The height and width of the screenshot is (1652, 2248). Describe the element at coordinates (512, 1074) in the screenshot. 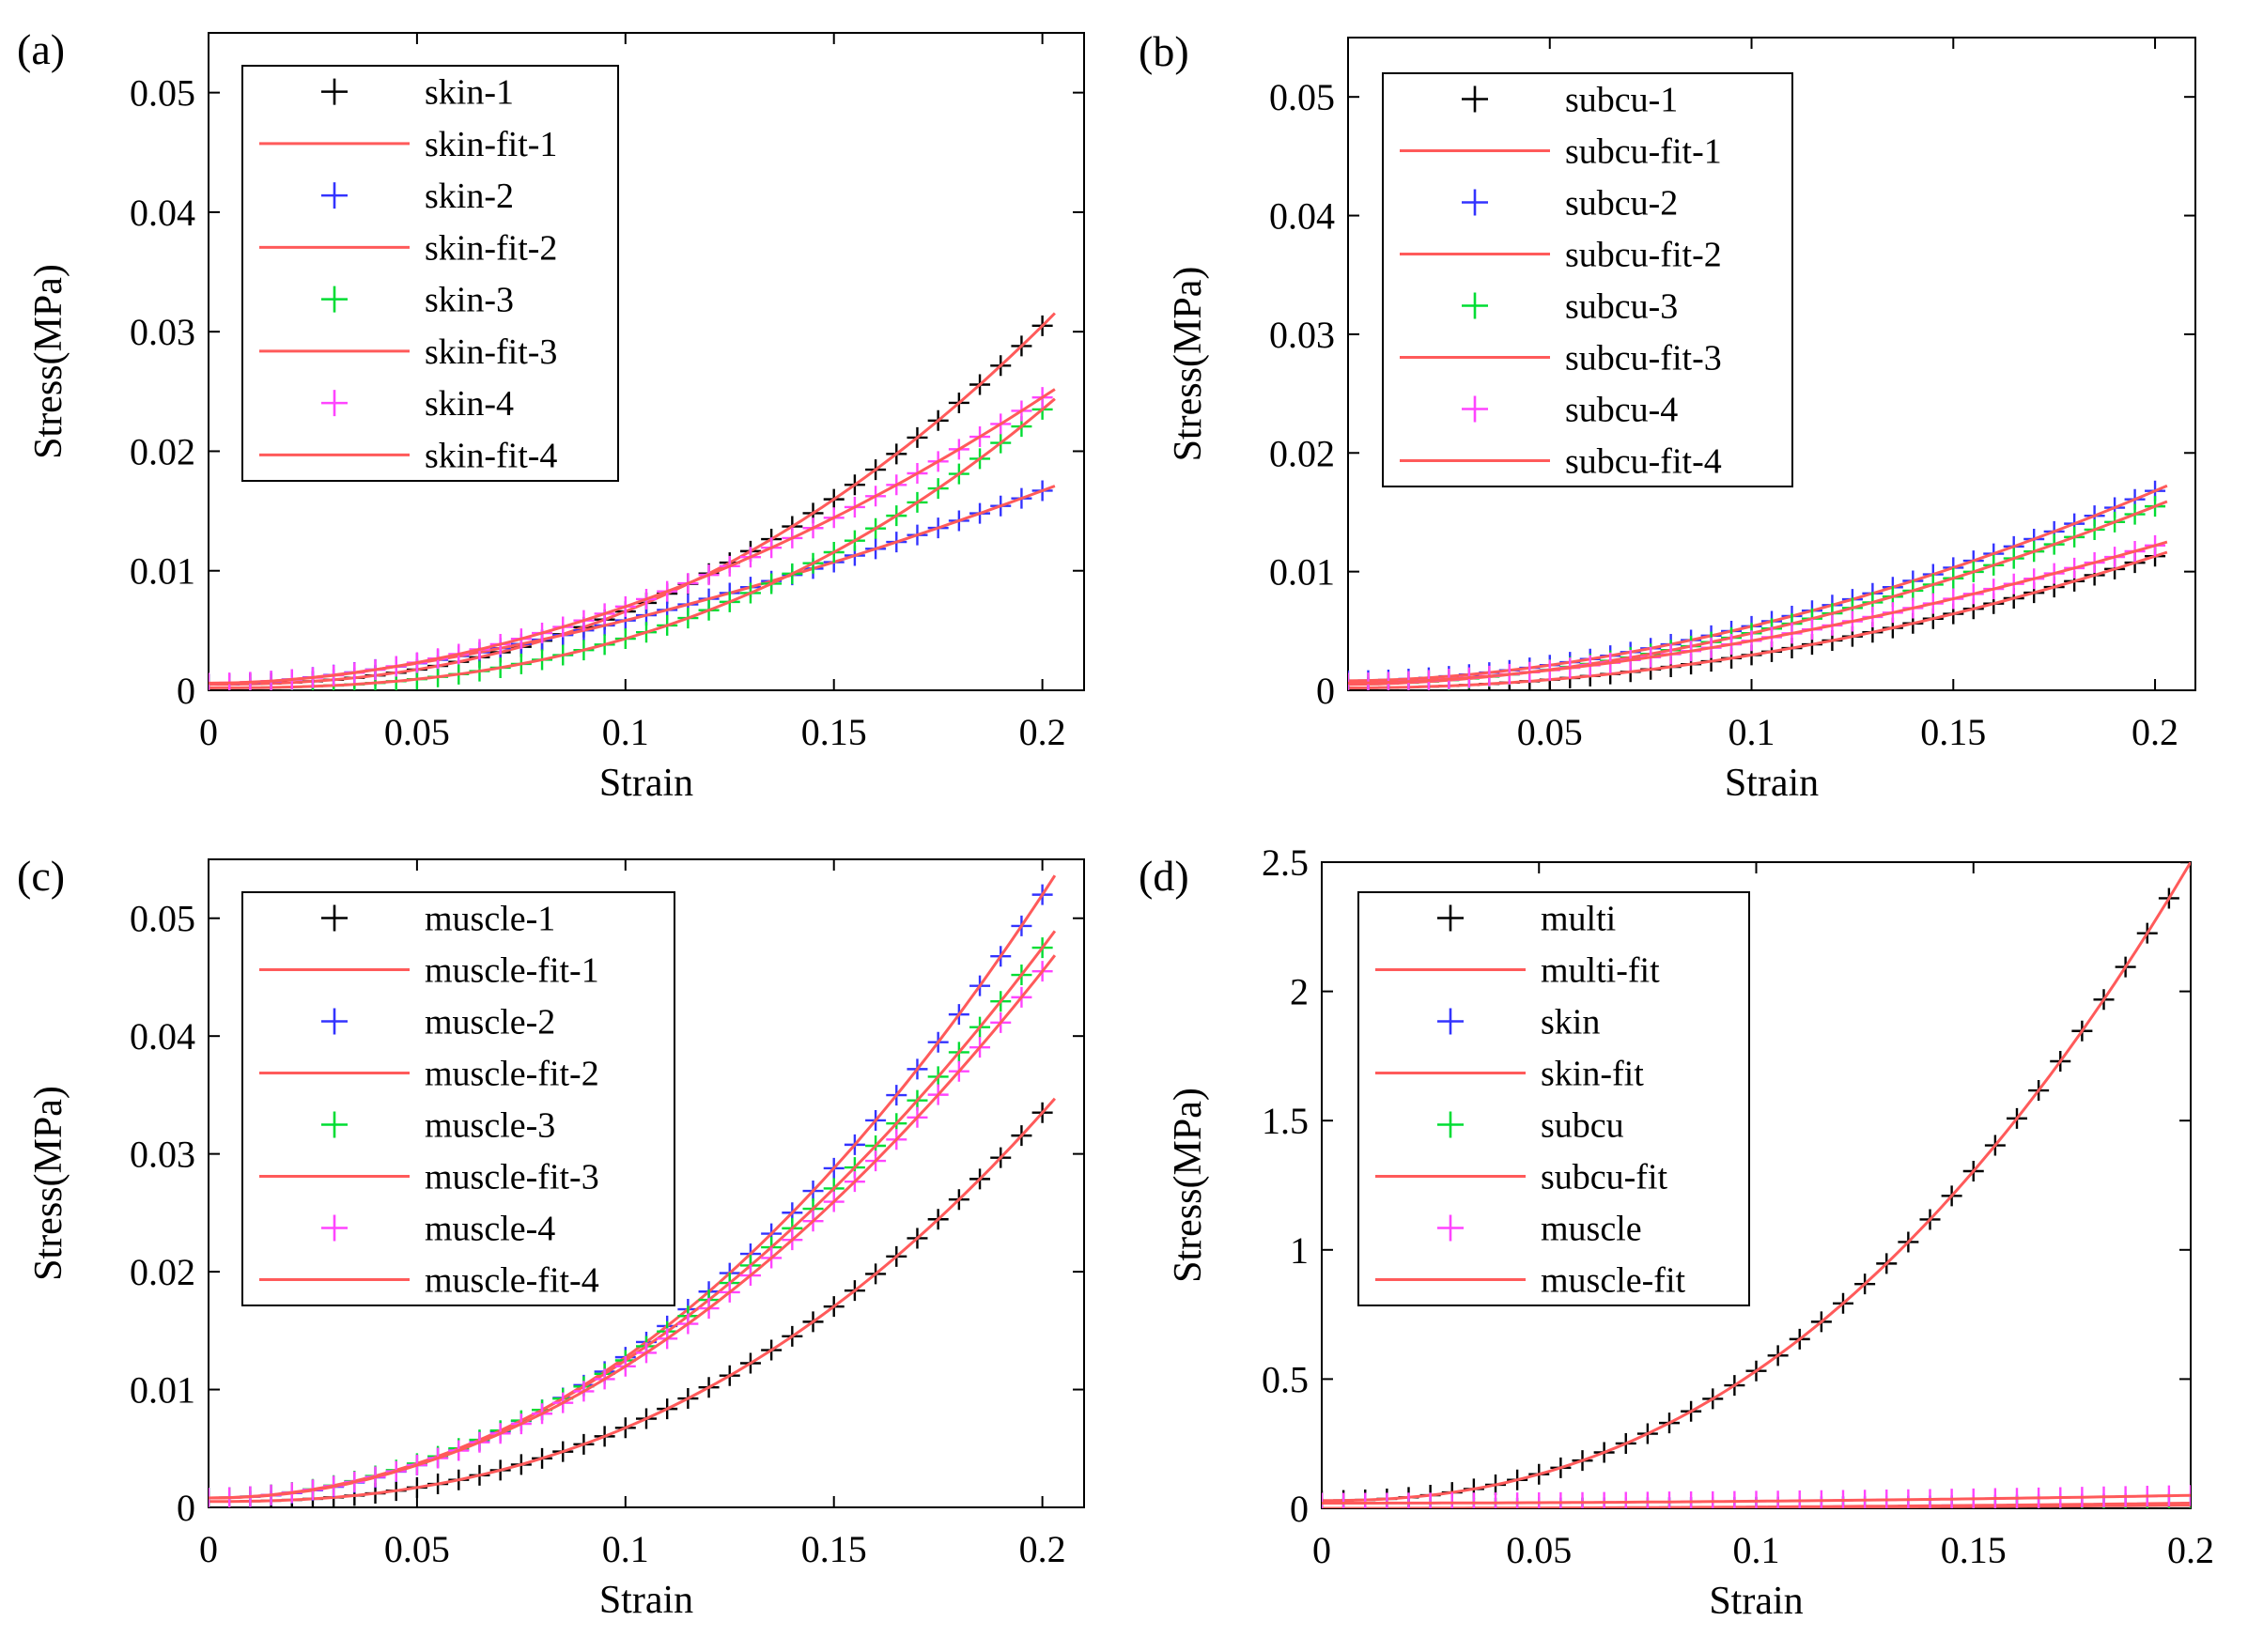

I see `legend-label-muscle-fit-2: muscle-fit-2` at that location.